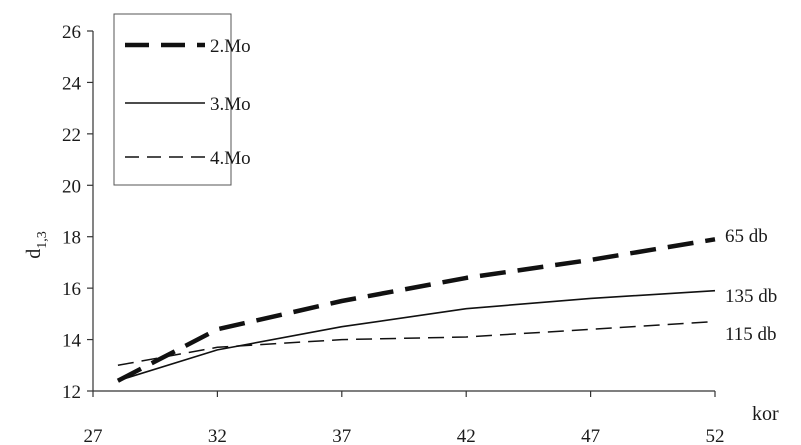  I want to click on x-tick-label: 32, so click(217, 435).